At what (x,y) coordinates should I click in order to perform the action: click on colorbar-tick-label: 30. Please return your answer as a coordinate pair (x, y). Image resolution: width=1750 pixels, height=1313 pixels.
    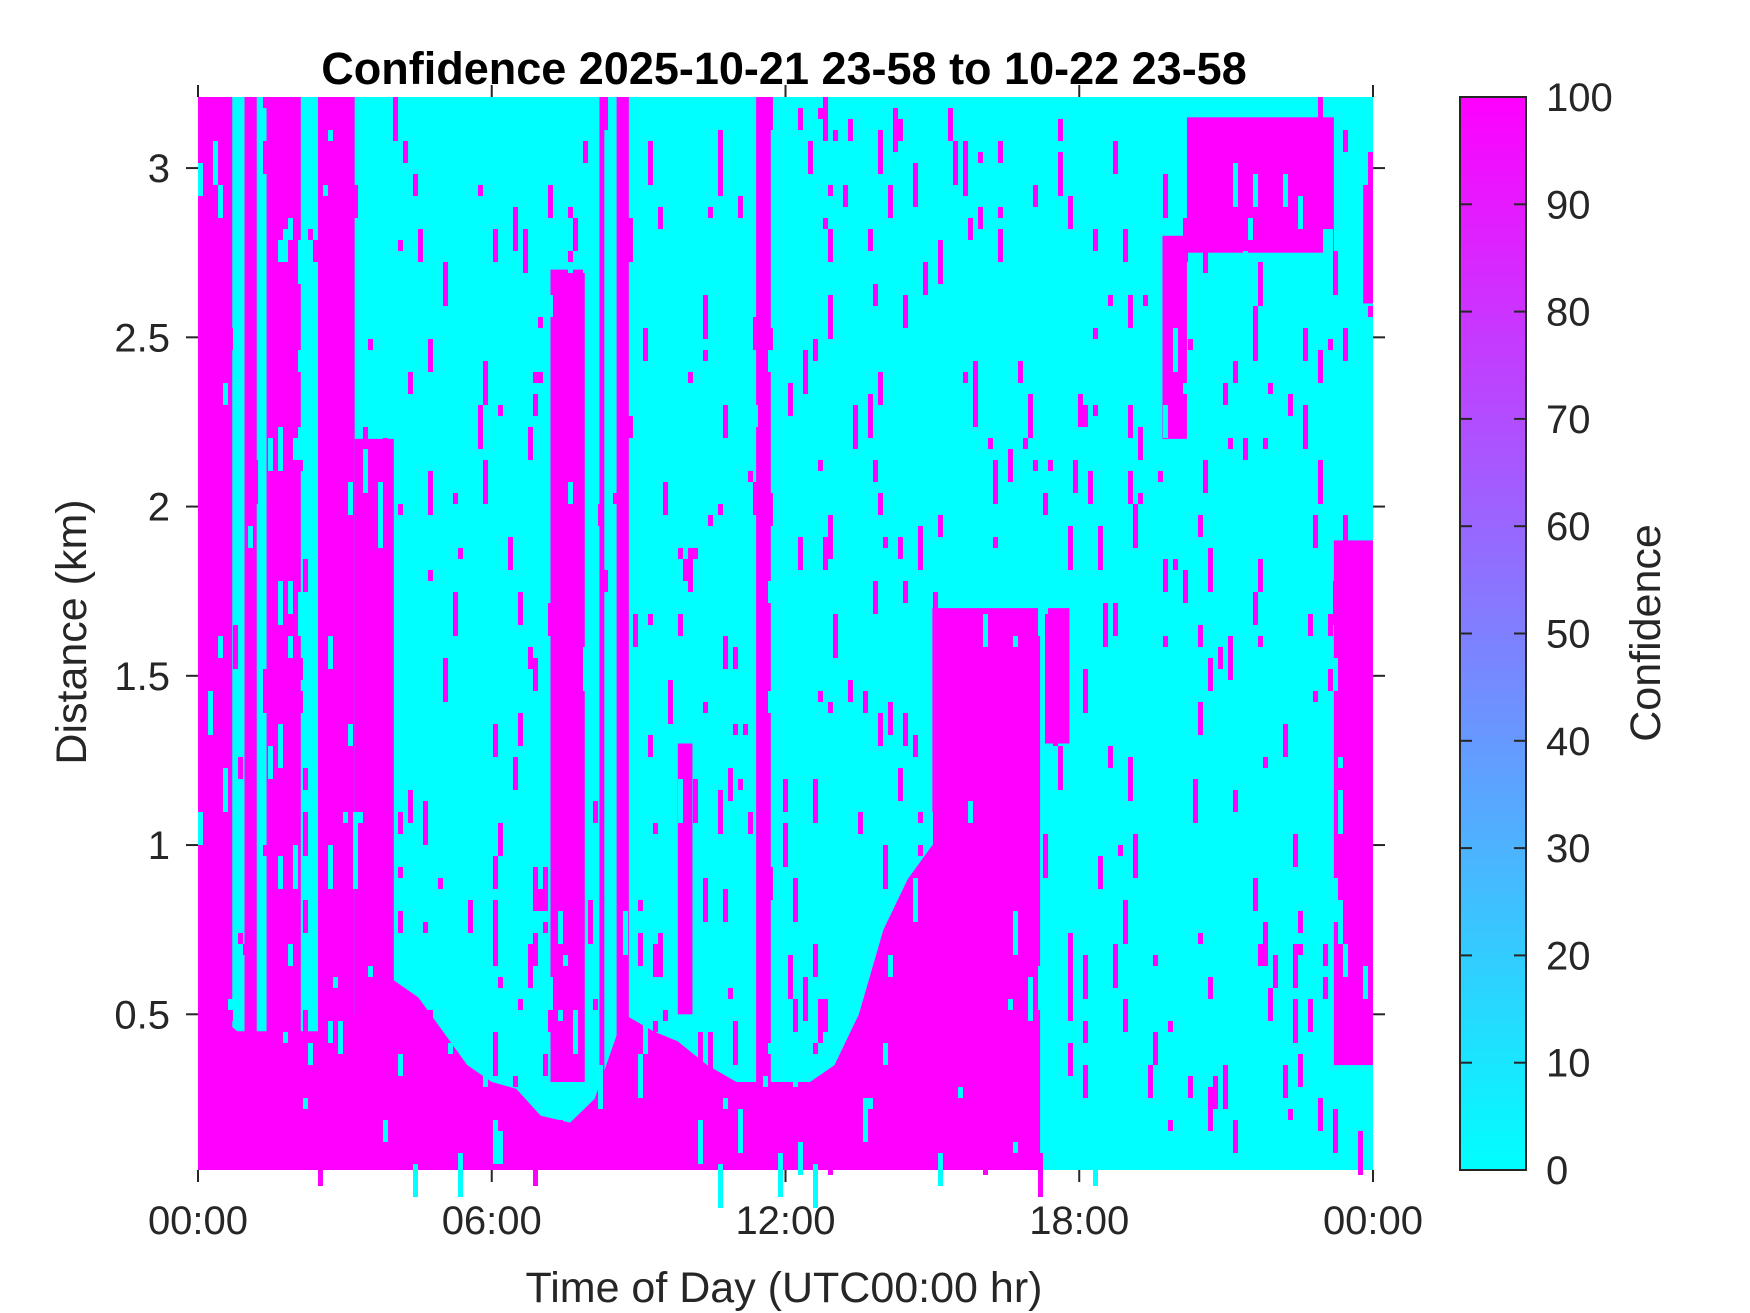
    Looking at the image, I should click on (1568, 849).